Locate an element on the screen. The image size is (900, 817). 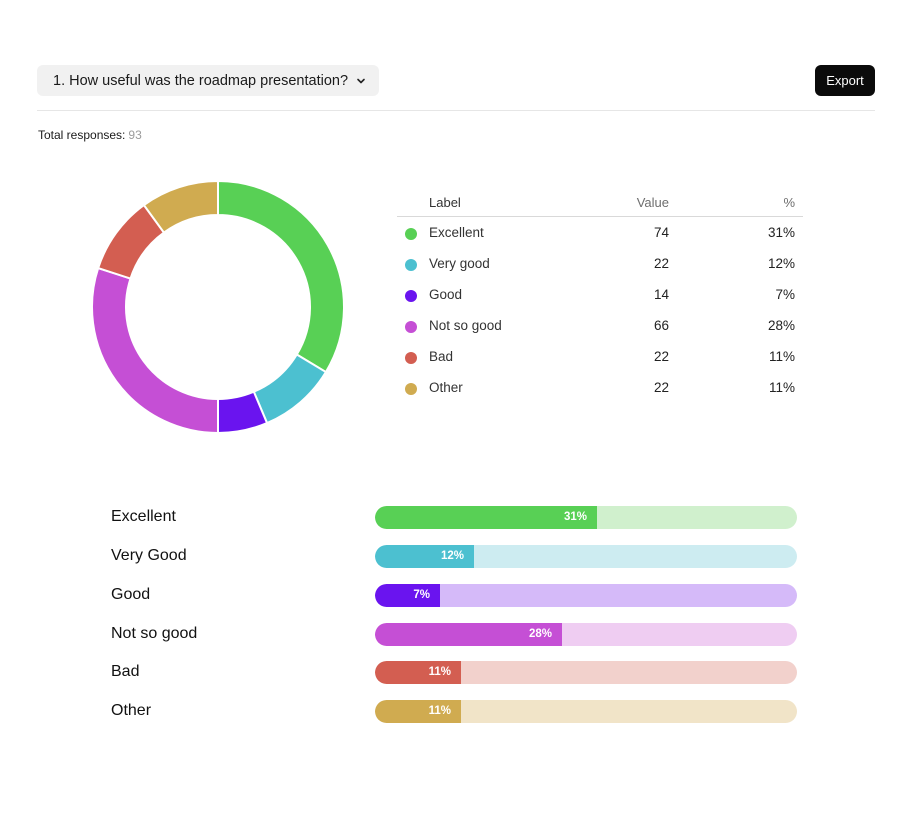
chevron-down-icon is located at coordinates (362, 81).